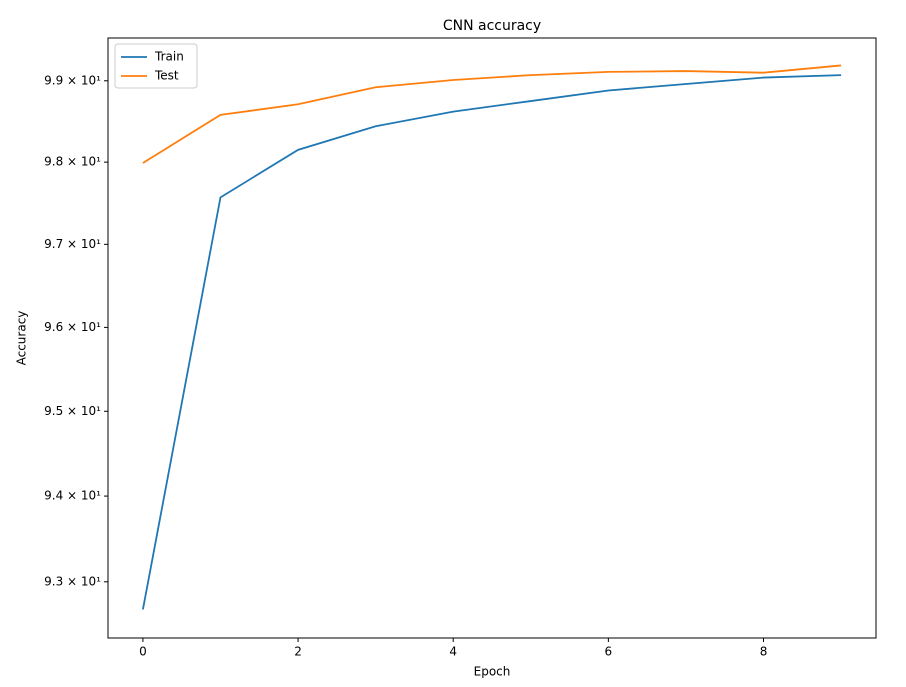  What do you see at coordinates (72, 496) in the screenshot?
I see `y-tick-label: 9.4 × 10¹` at bounding box center [72, 496].